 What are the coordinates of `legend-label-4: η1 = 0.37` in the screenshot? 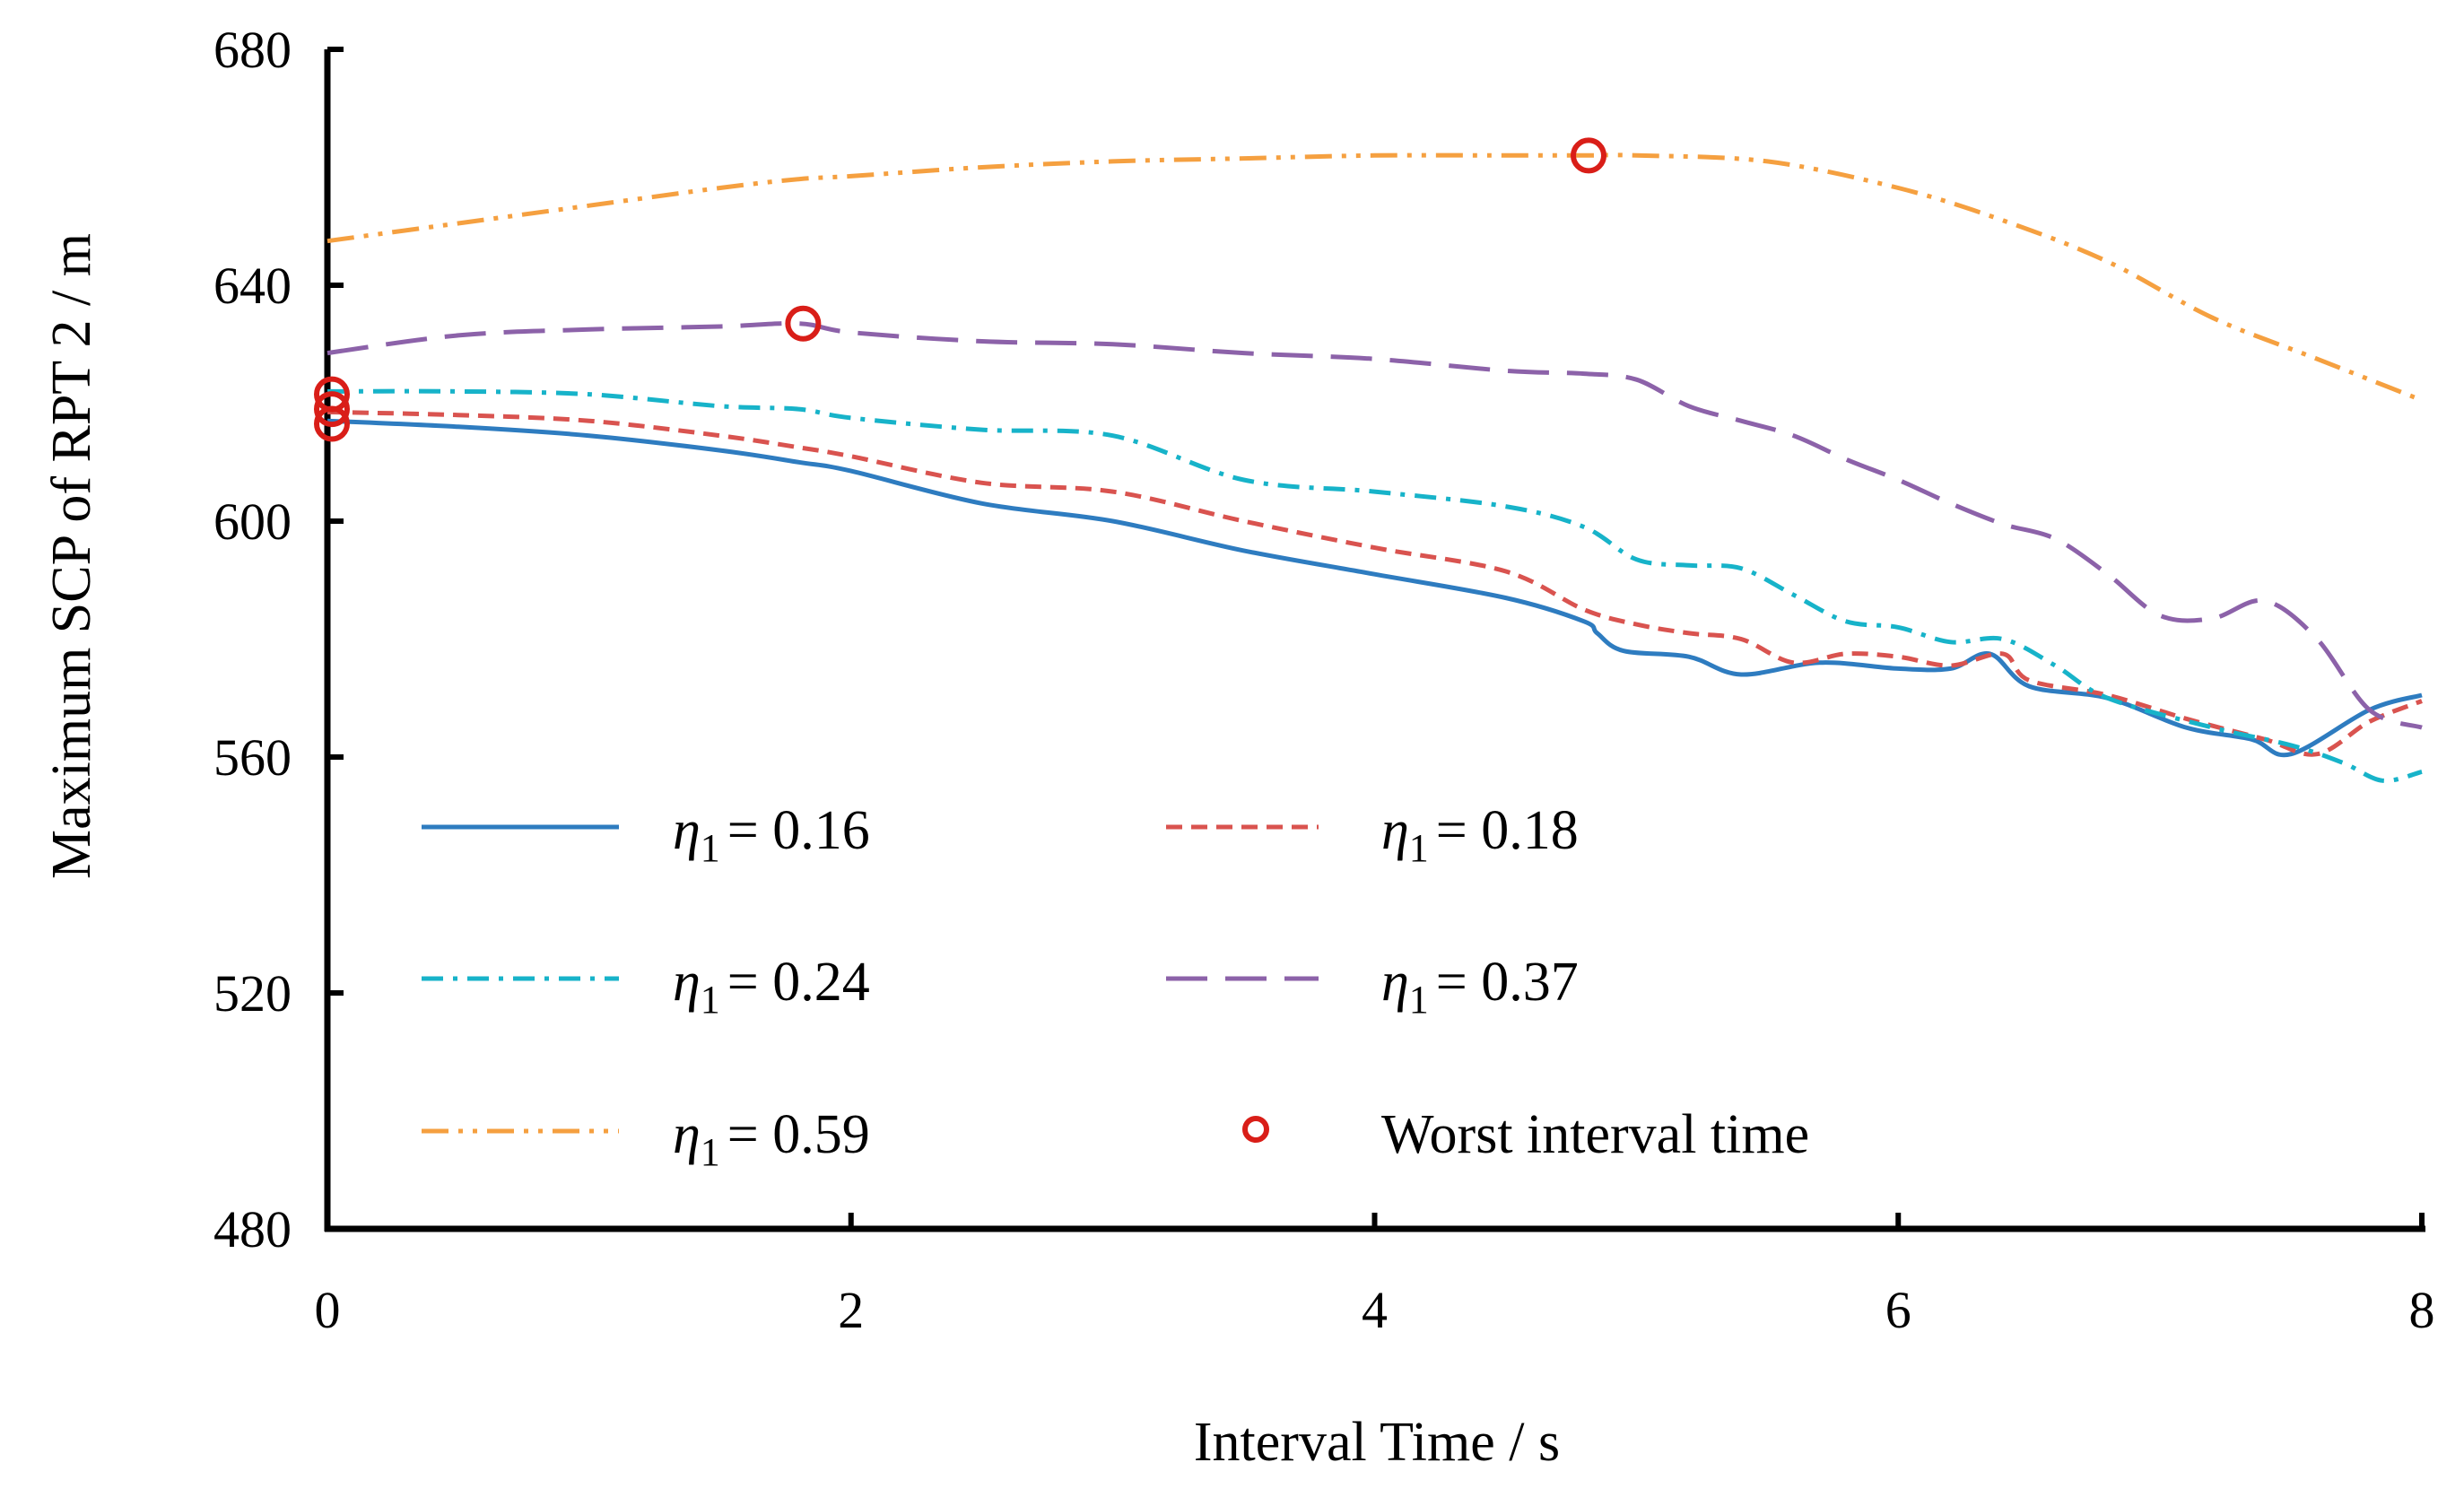 It's located at (1480, 987).